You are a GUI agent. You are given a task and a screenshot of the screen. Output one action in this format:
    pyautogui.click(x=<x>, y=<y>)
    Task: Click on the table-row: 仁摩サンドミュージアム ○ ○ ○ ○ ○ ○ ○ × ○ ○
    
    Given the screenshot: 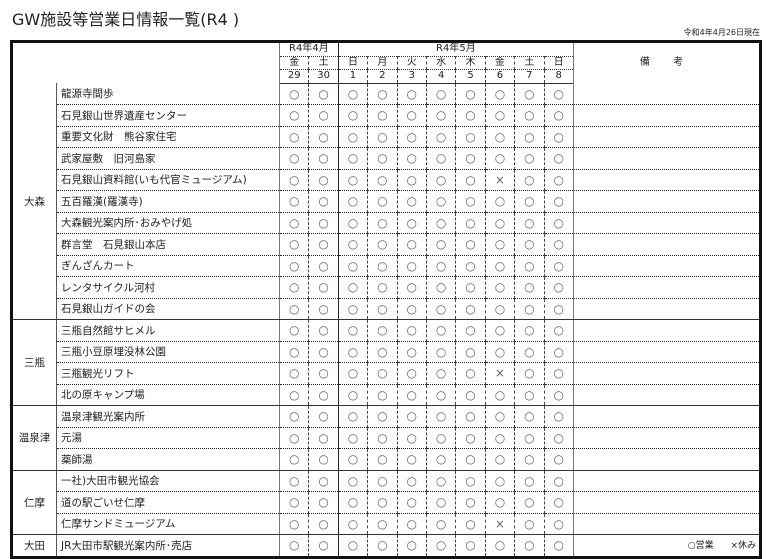 What is the action you would take?
    pyautogui.click(x=386, y=524)
    